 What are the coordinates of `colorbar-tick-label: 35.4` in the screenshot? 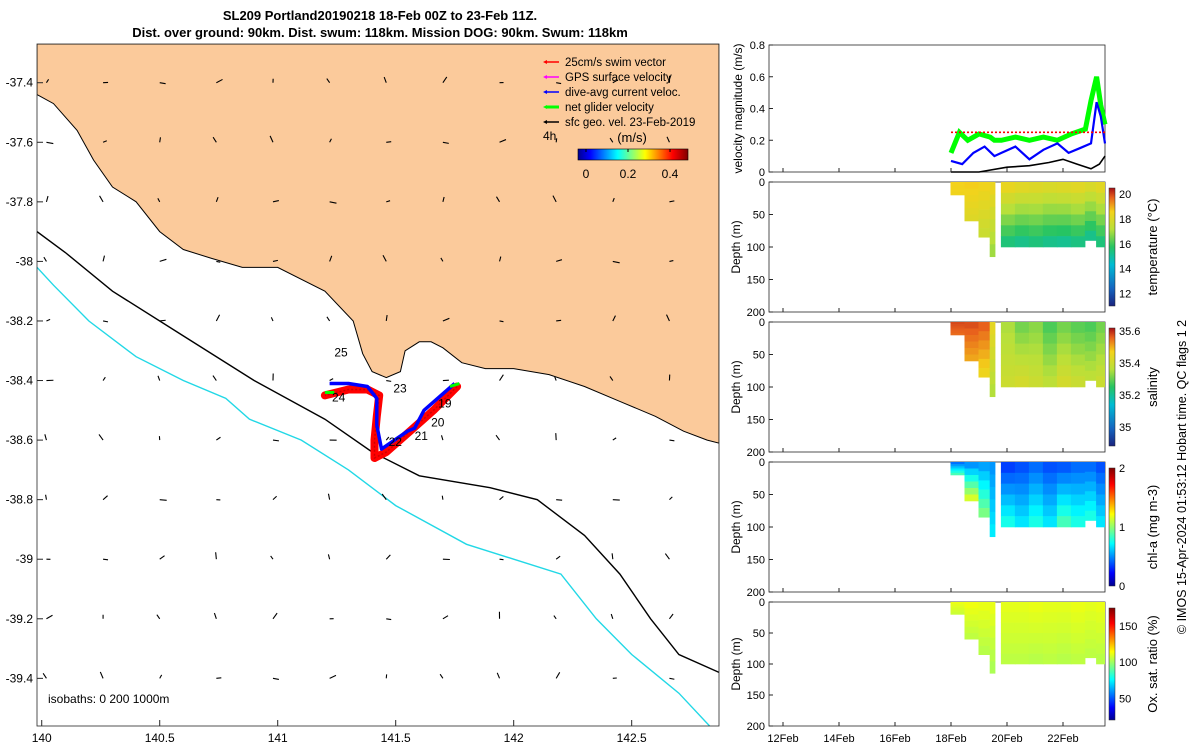 It's located at (1129, 364).